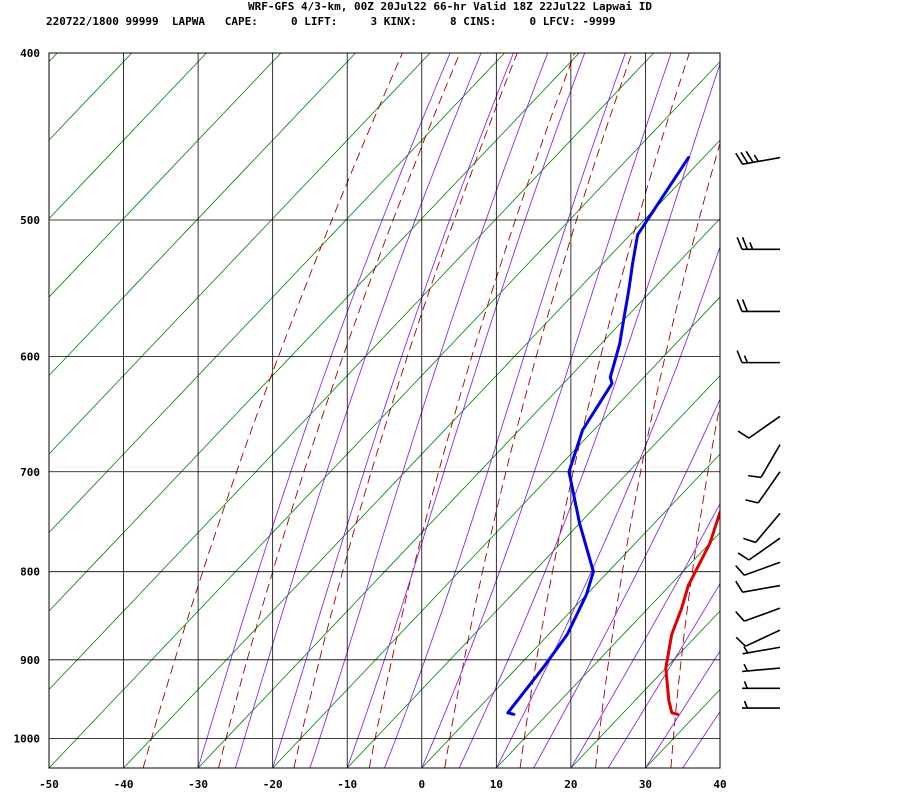 The width and height of the screenshot is (900, 800). I want to click on x-tick-label: -10, so click(347, 784).